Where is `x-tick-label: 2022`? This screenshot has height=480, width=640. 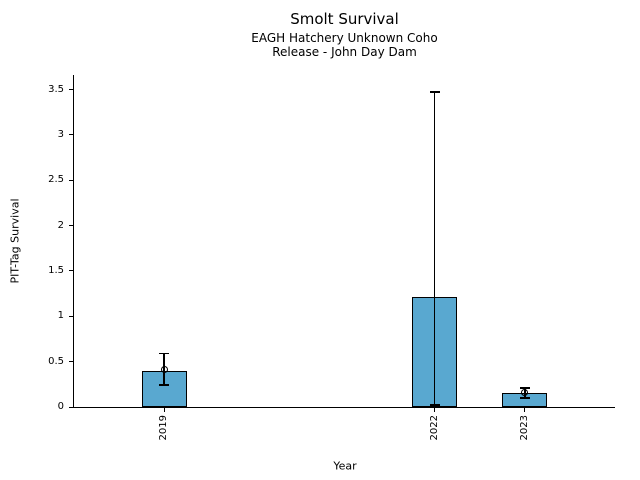
x-tick-label: 2022 is located at coordinates (434, 428).